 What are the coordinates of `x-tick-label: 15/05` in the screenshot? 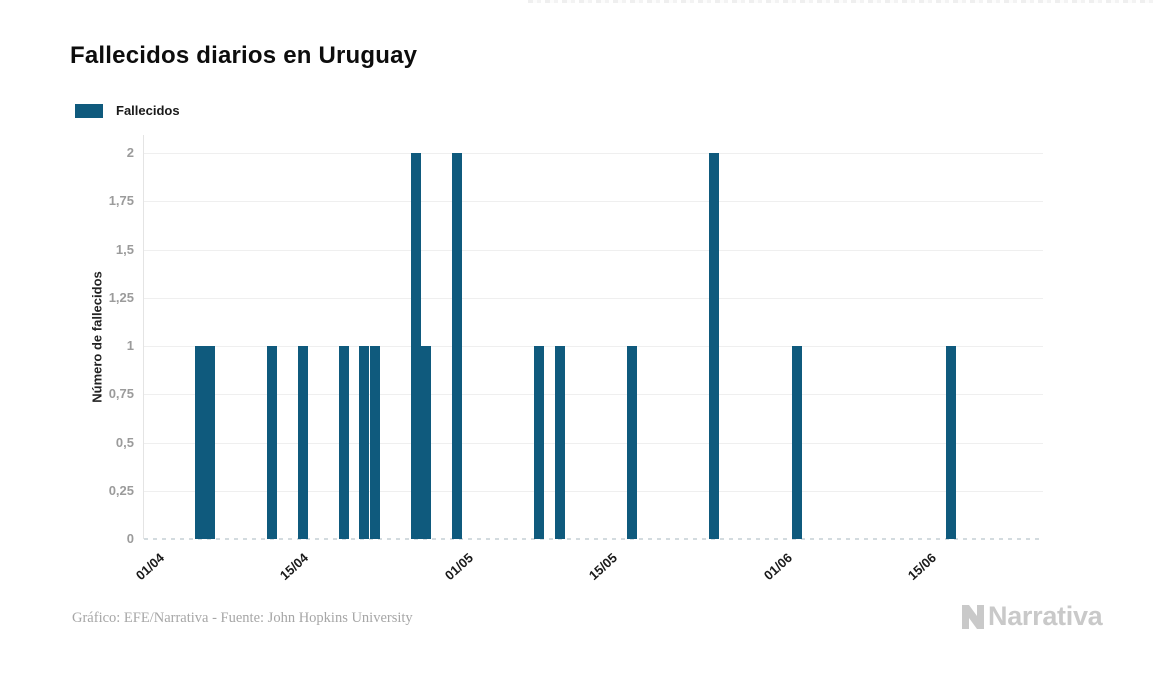 It's located at (603, 566).